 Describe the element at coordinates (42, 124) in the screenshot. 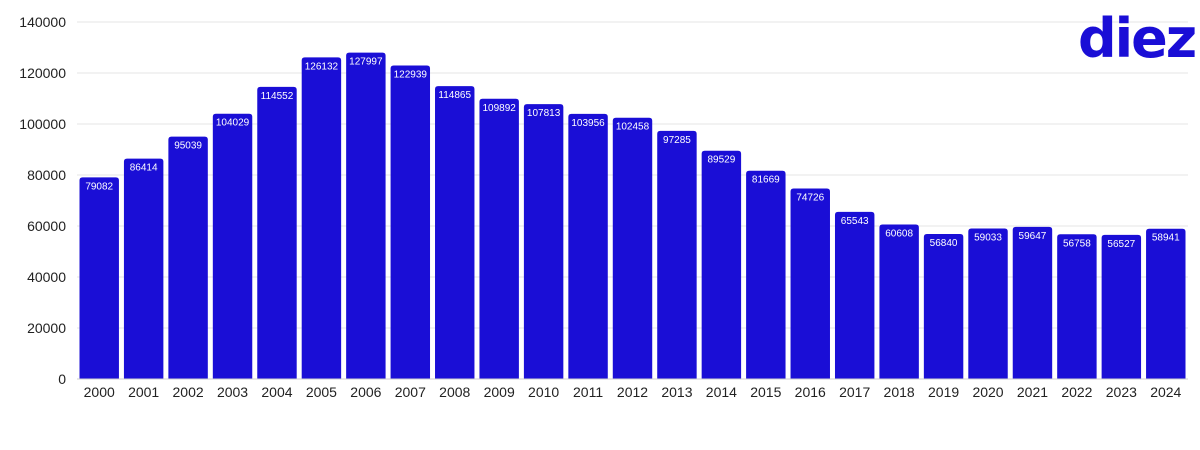

I see `y-tick-label: 100000` at that location.